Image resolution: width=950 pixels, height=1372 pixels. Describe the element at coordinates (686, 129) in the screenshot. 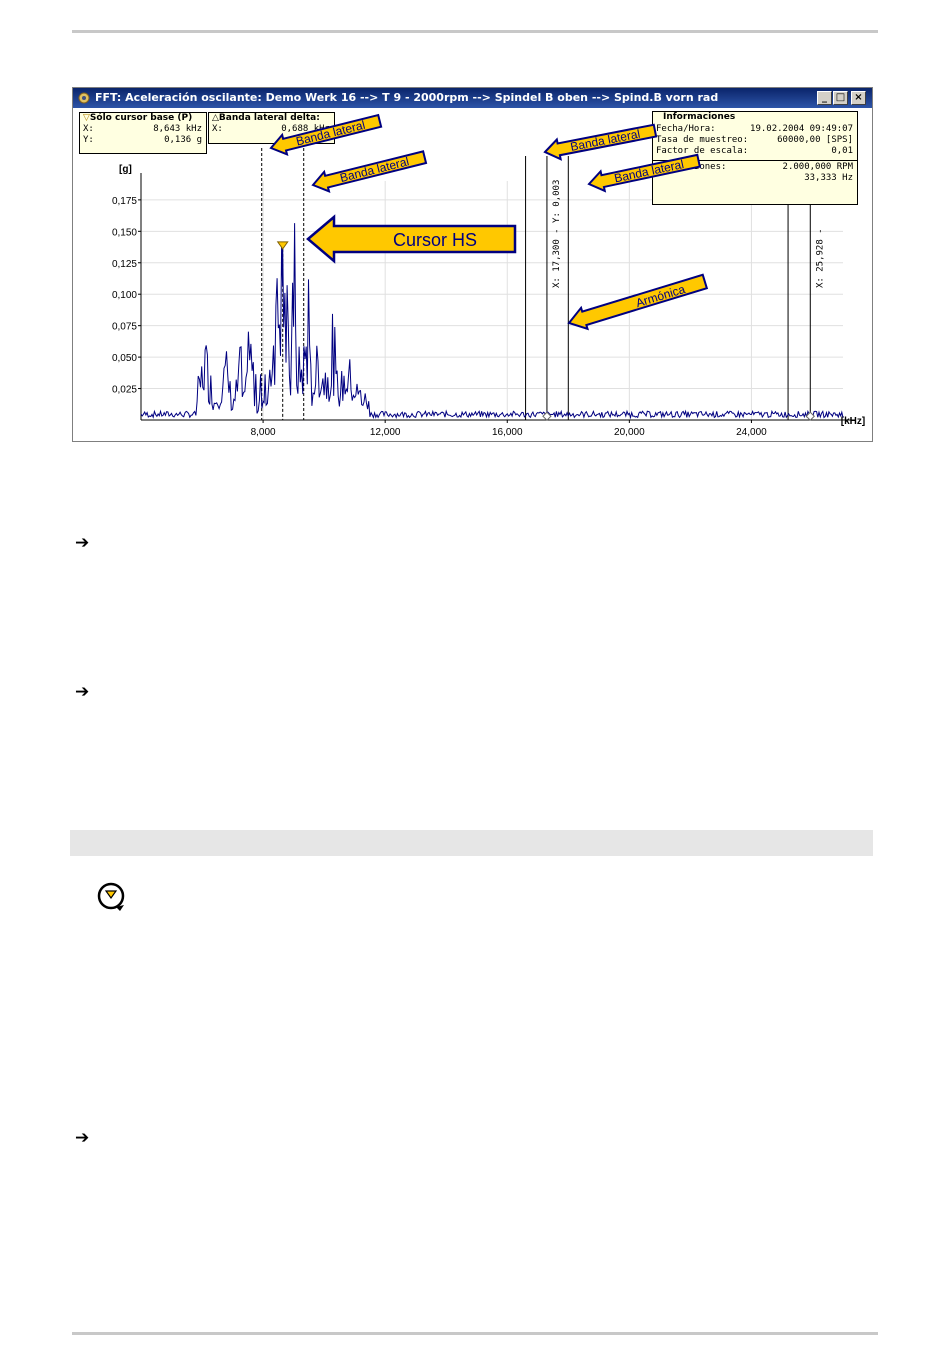

I see `info-label-date: Fecha/Hora:` at that location.